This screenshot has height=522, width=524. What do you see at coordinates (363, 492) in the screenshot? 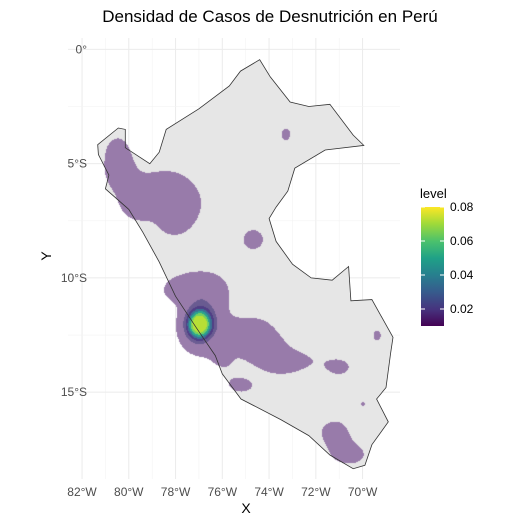
I see `x-tick-label: 70°W` at bounding box center [363, 492].